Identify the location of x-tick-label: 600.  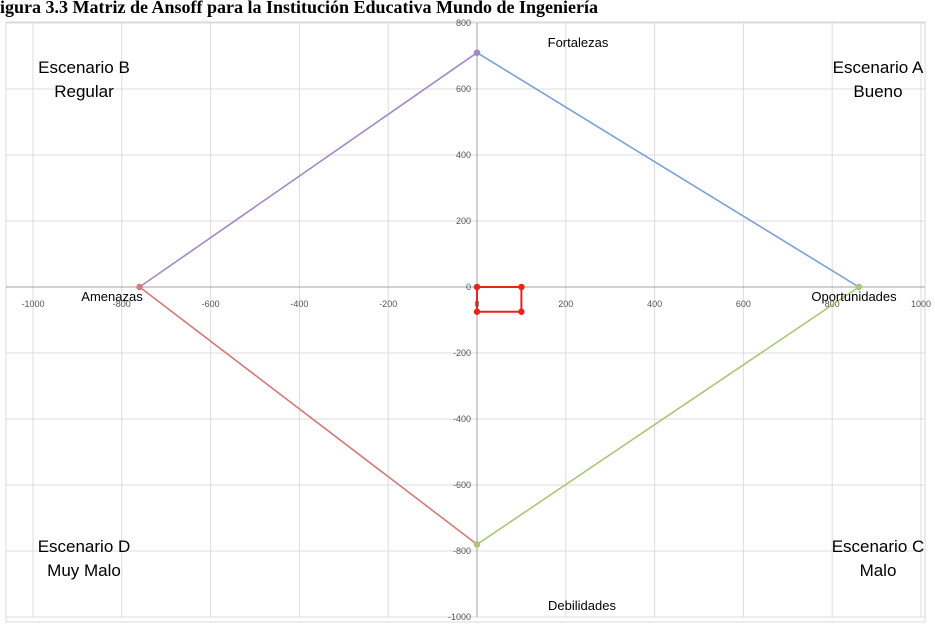
(743, 304).